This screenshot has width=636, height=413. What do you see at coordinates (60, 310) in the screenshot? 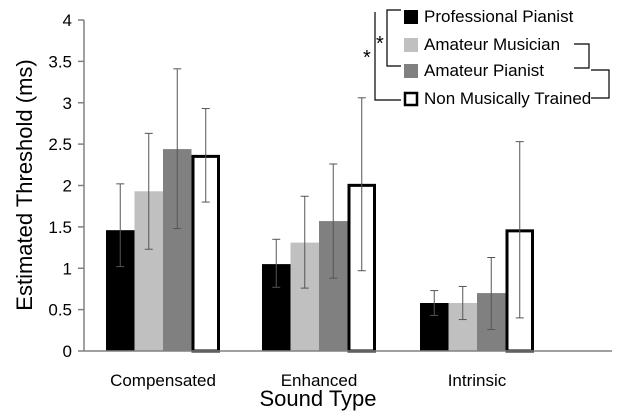
I see `y-tick-label: 0.5` at bounding box center [60, 310].